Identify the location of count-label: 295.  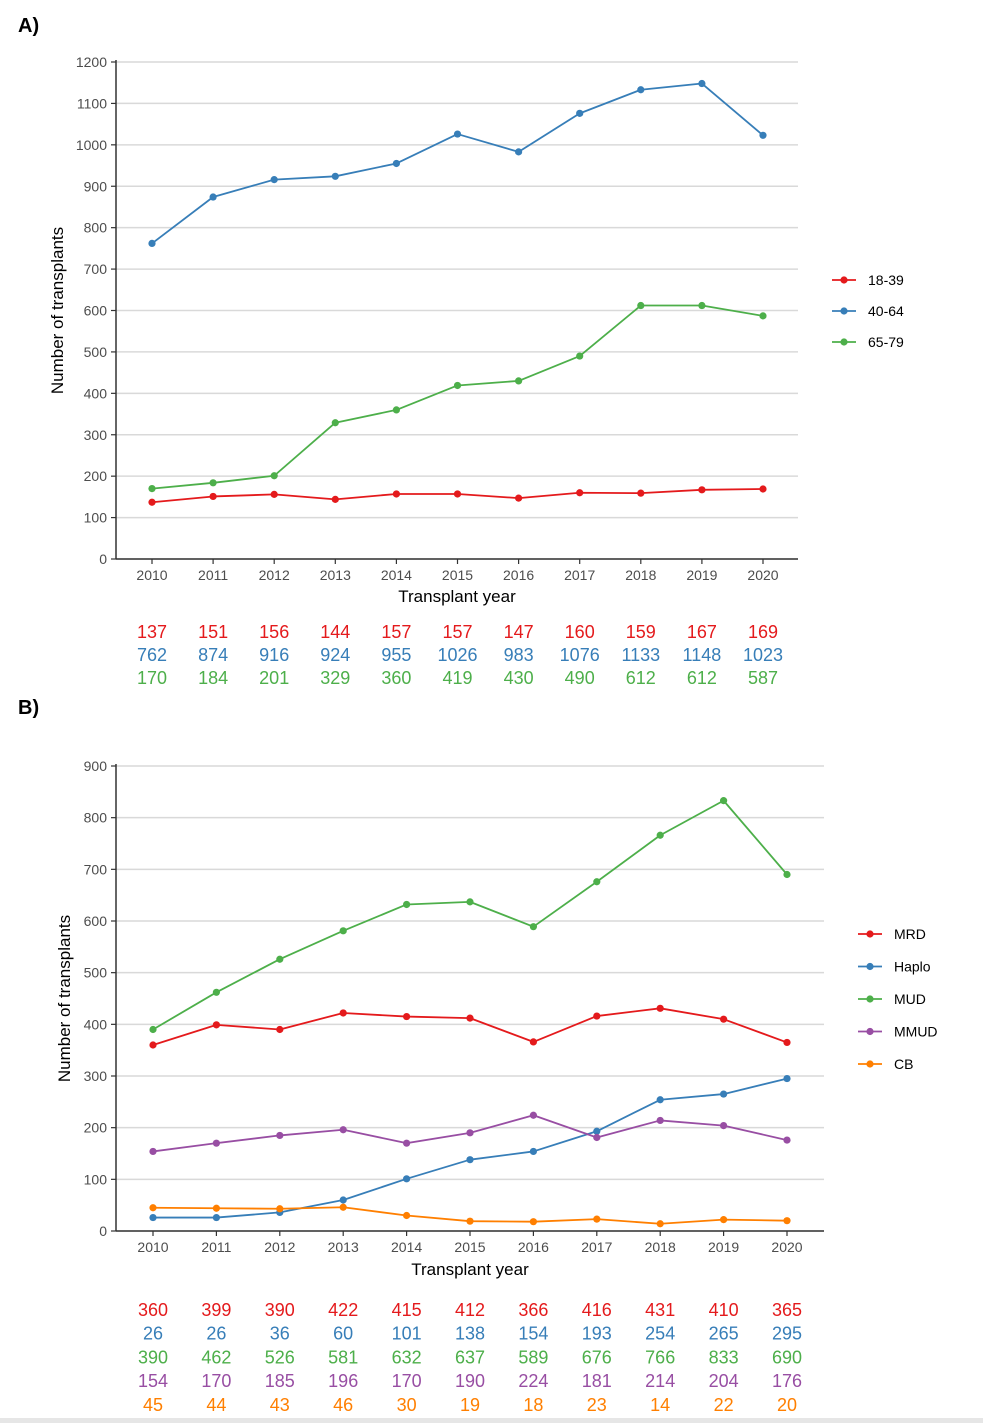
(787, 1334).